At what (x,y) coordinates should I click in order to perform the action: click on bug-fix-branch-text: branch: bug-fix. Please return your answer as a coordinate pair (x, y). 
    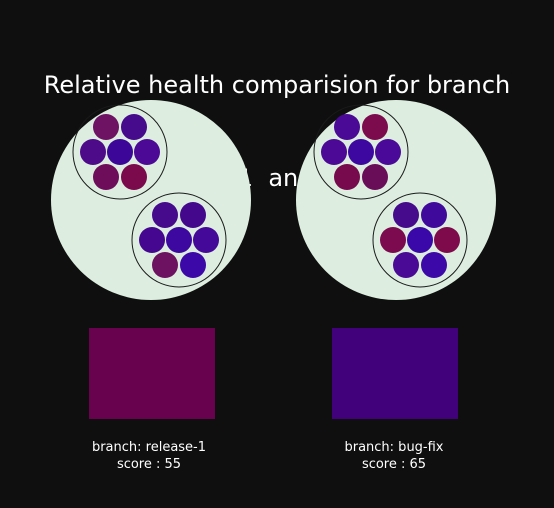
    Looking at the image, I should click on (394, 447).